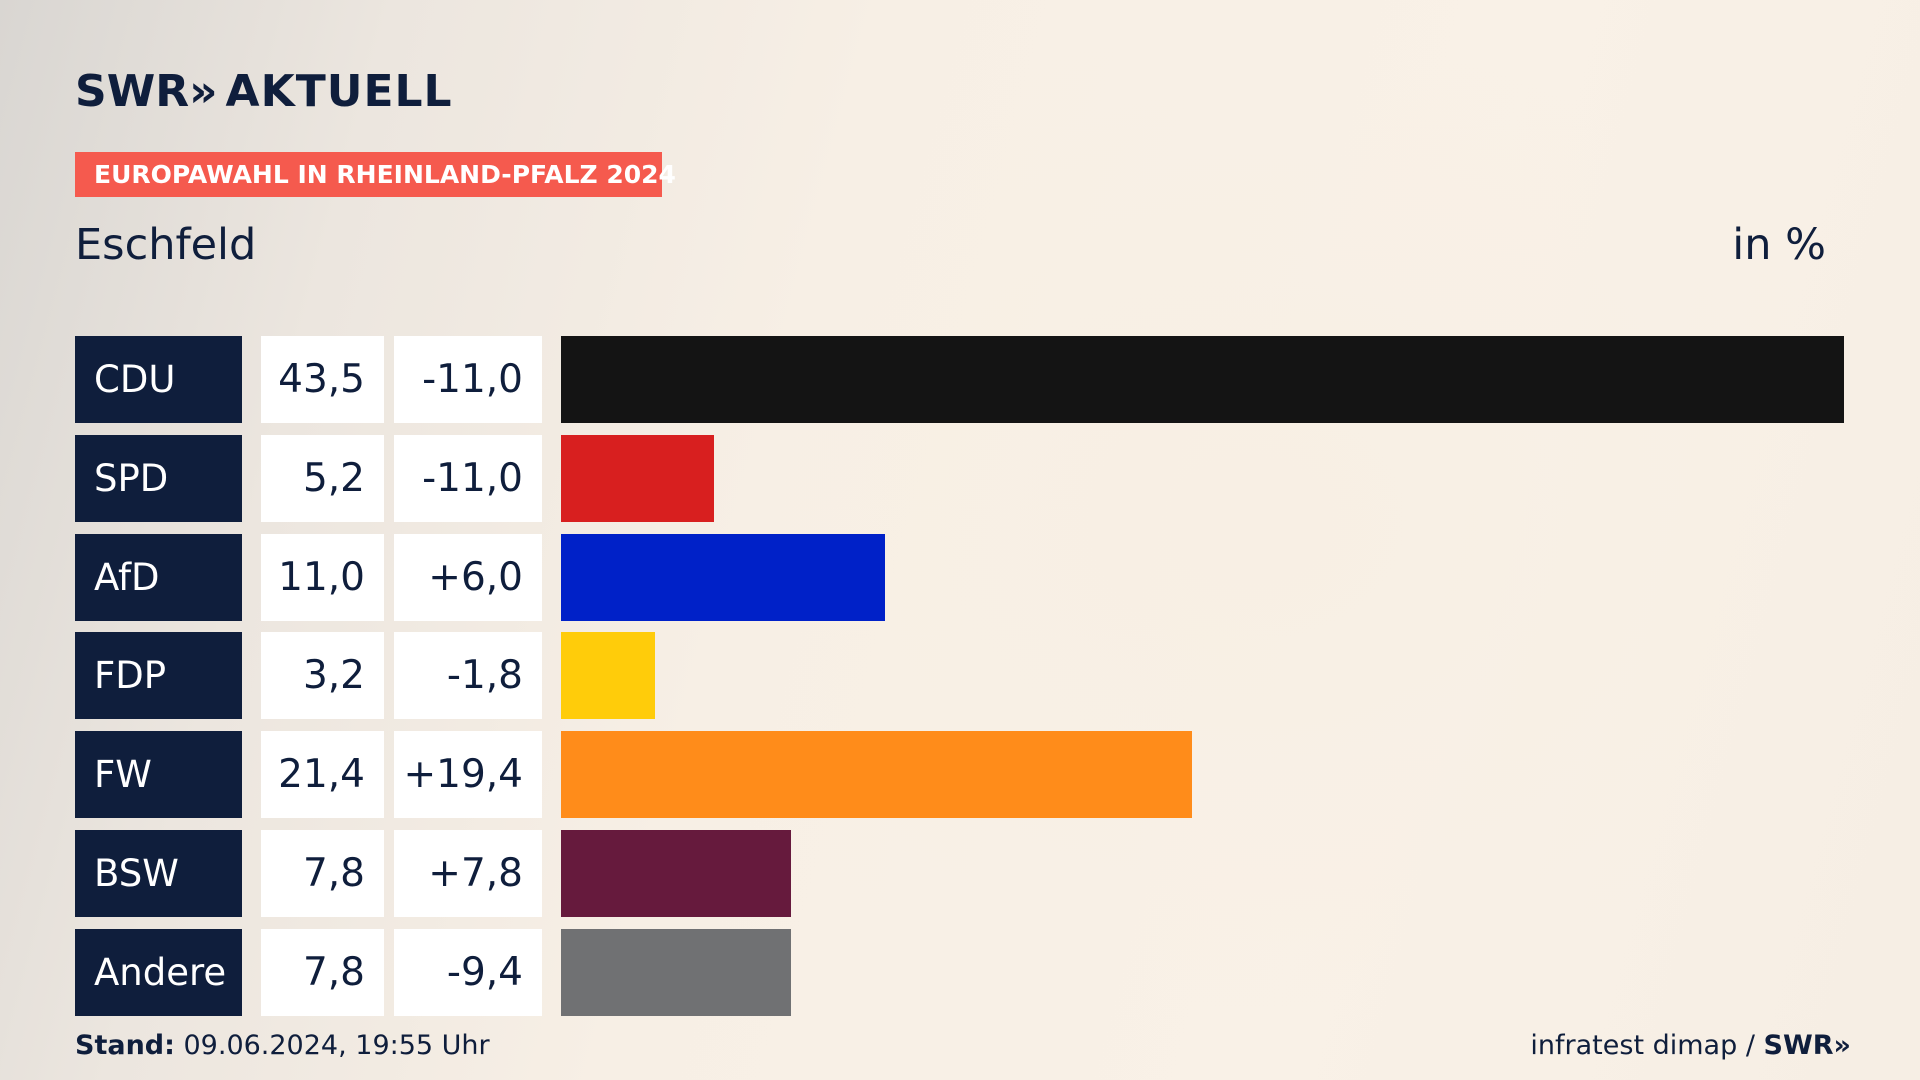  I want to click on change-label: -9,4, so click(468, 972).